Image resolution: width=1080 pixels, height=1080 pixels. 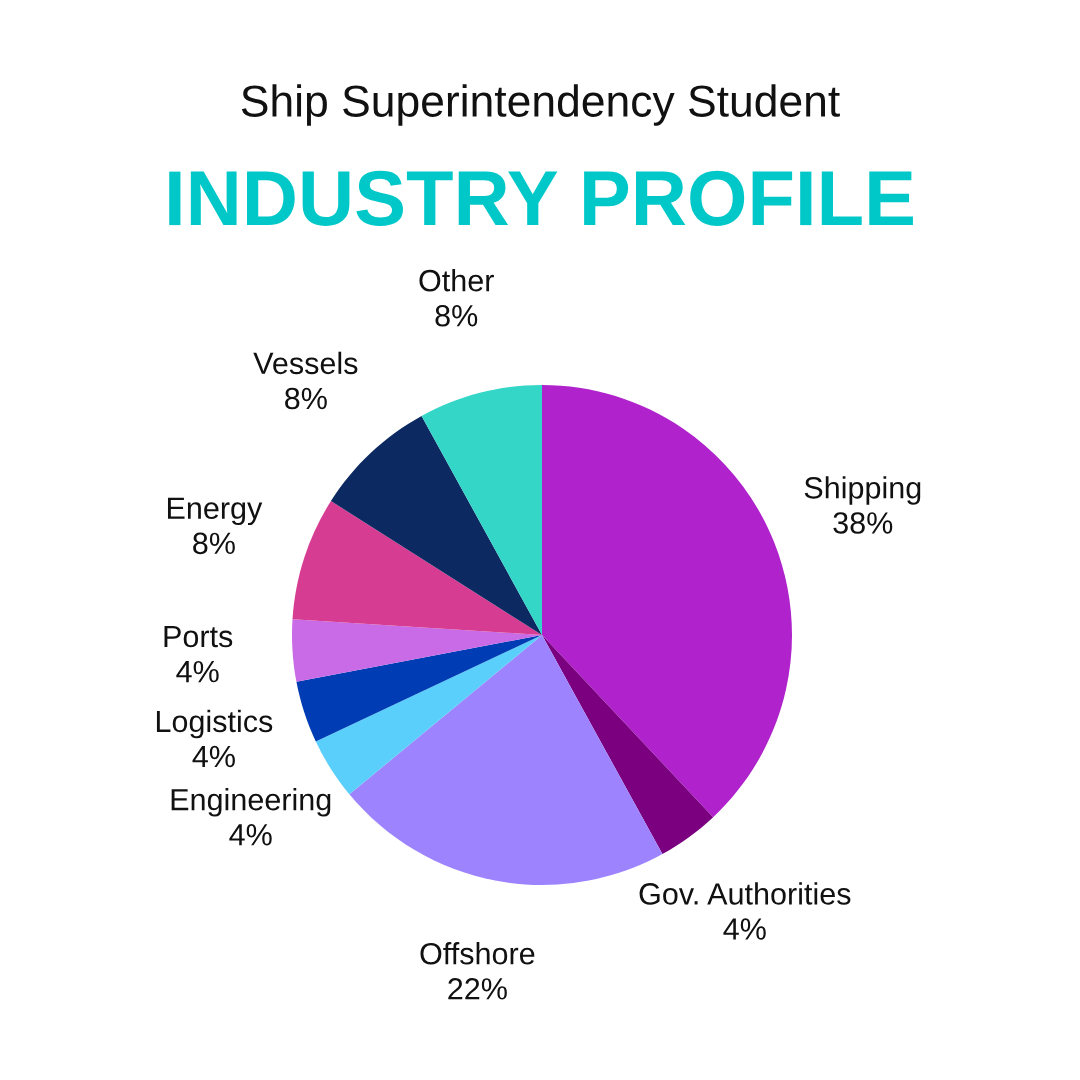 I want to click on slice-label: Offshore, so click(x=477, y=953).